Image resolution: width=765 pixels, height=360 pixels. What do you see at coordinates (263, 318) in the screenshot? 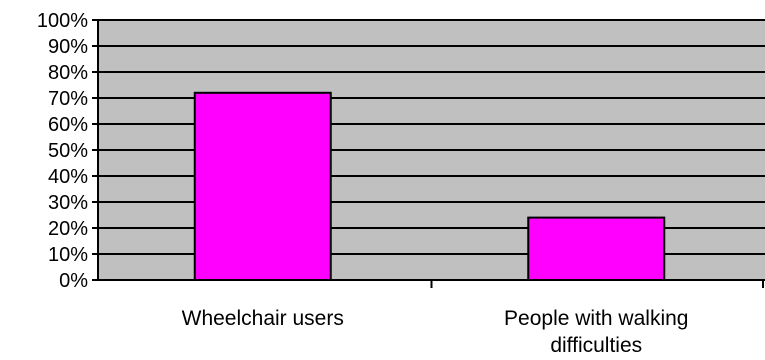
I see `x-tick-label: Wheelchair users` at bounding box center [263, 318].